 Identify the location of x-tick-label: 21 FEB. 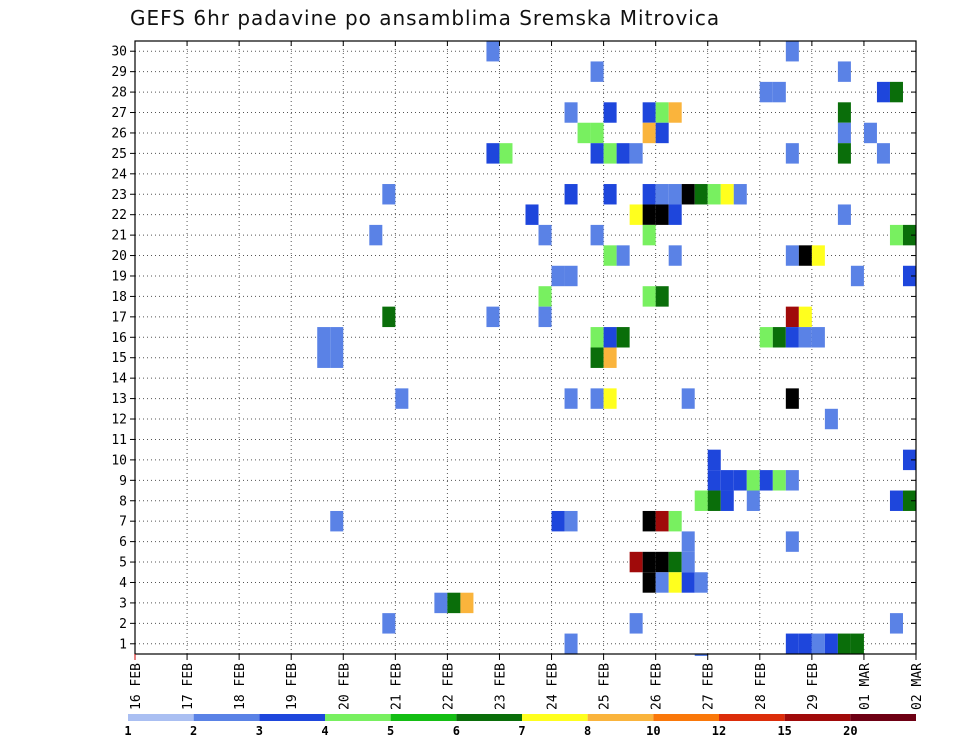
(396, 686).